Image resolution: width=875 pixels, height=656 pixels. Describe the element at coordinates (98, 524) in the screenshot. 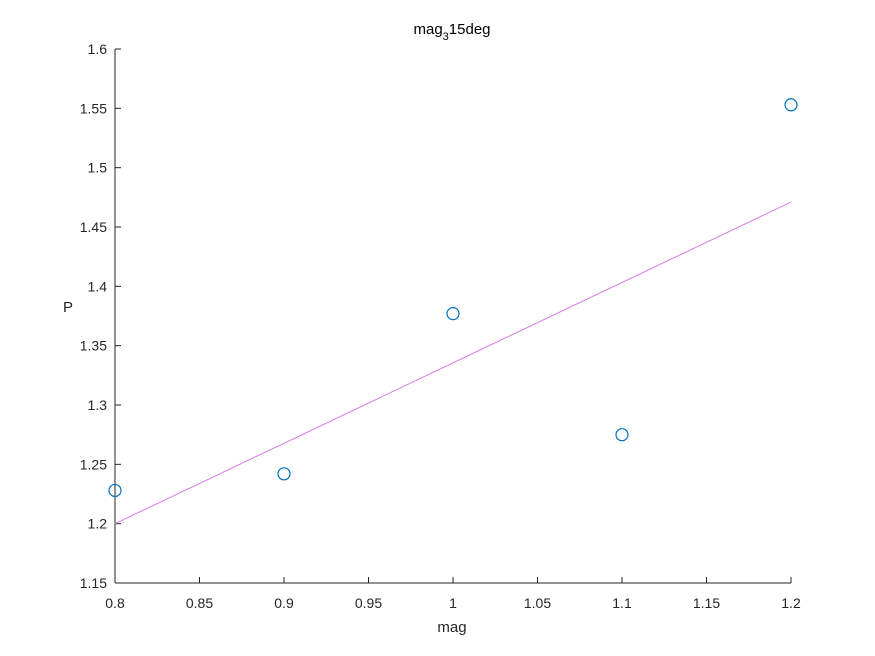

I see `y-tick-label: 1.2` at that location.